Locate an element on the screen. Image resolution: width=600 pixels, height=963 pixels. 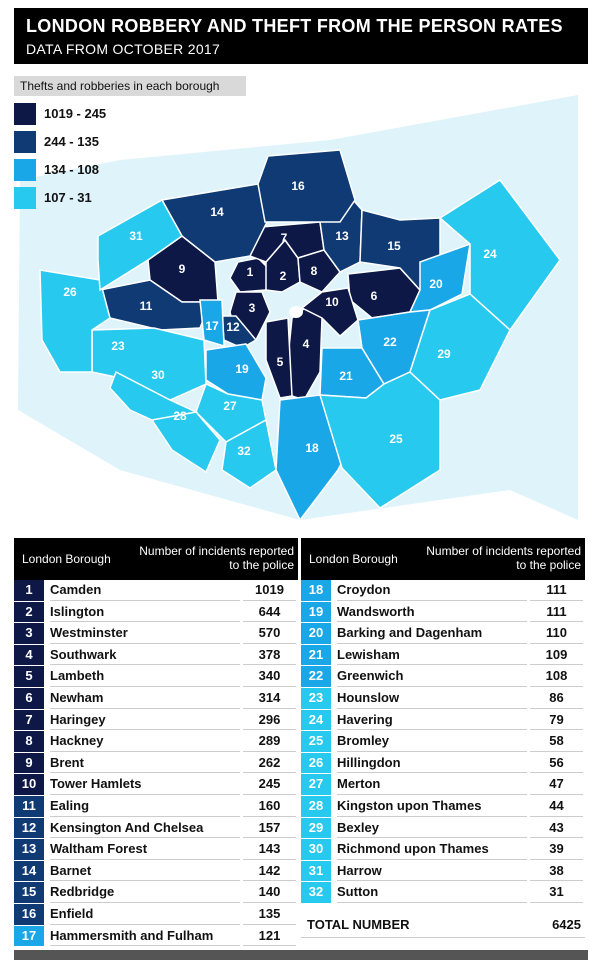
borough-label-7: 7 is located at coordinates (284, 238).